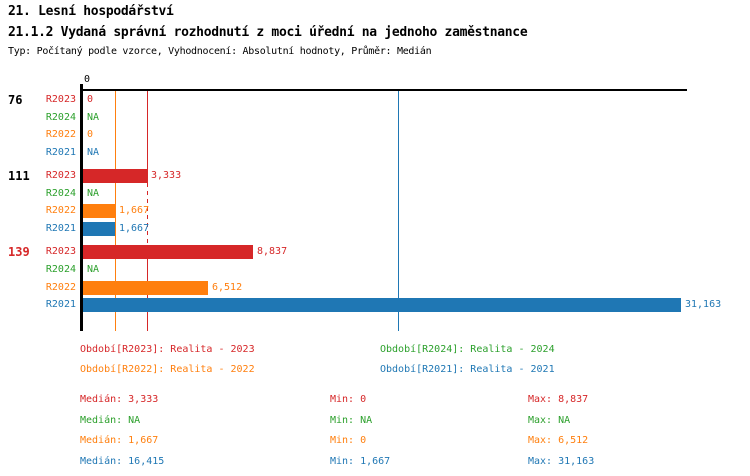  Describe the element at coordinates (398, 211) in the screenshot. I see `median-line-r2021` at that location.